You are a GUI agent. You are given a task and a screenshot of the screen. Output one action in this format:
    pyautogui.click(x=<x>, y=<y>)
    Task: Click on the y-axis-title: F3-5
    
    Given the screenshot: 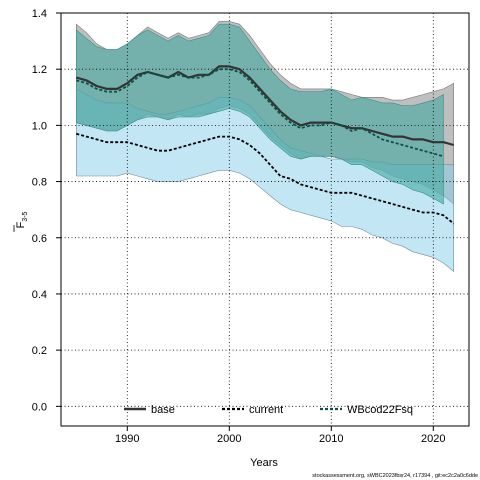 What is the action you would take?
    pyautogui.click(x=22, y=219)
    